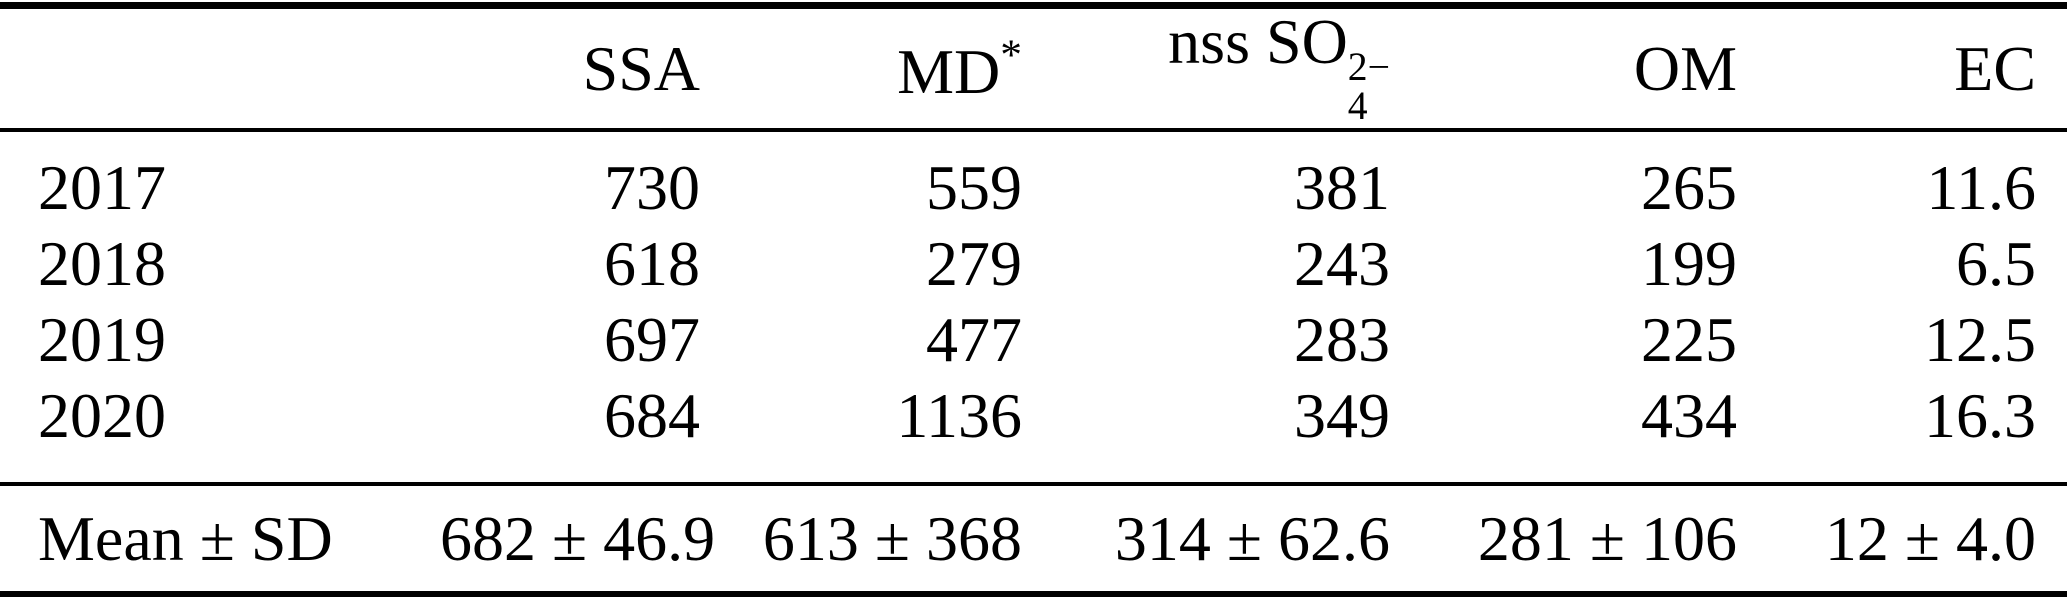  I want to click on cell-mean-md: 613 ± 368, so click(861, 538).